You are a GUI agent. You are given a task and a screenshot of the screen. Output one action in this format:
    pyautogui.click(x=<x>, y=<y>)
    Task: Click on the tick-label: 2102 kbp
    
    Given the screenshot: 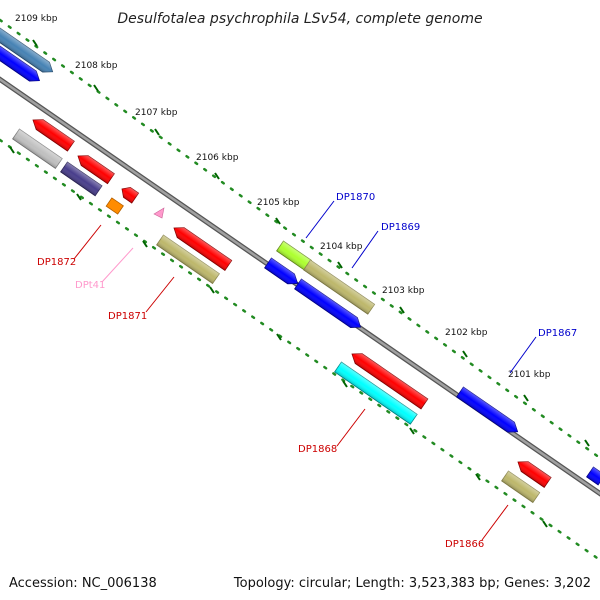 What is the action you would take?
    pyautogui.click(x=466, y=333)
    